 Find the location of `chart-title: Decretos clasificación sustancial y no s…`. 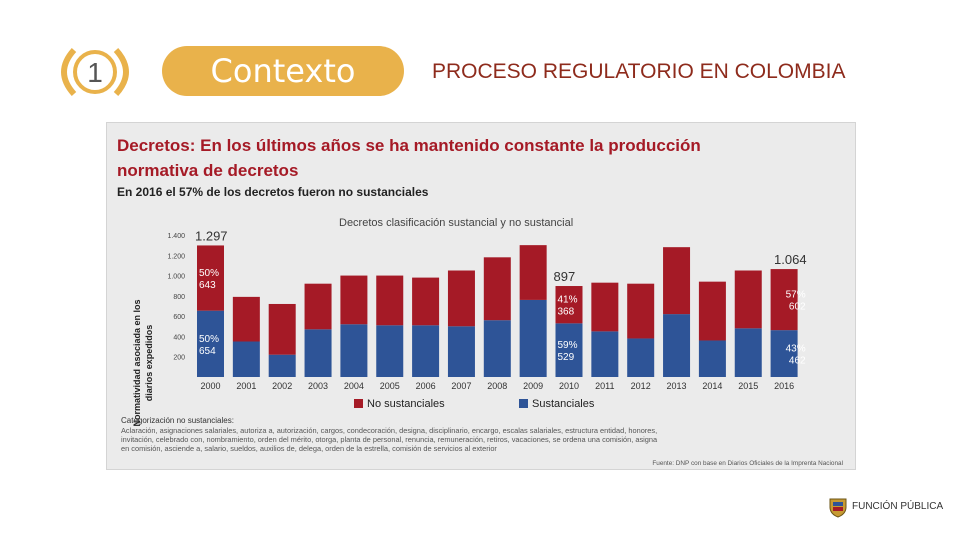

chart-title: Decretos clasificación sustancial y no s… is located at coordinates (456, 223).